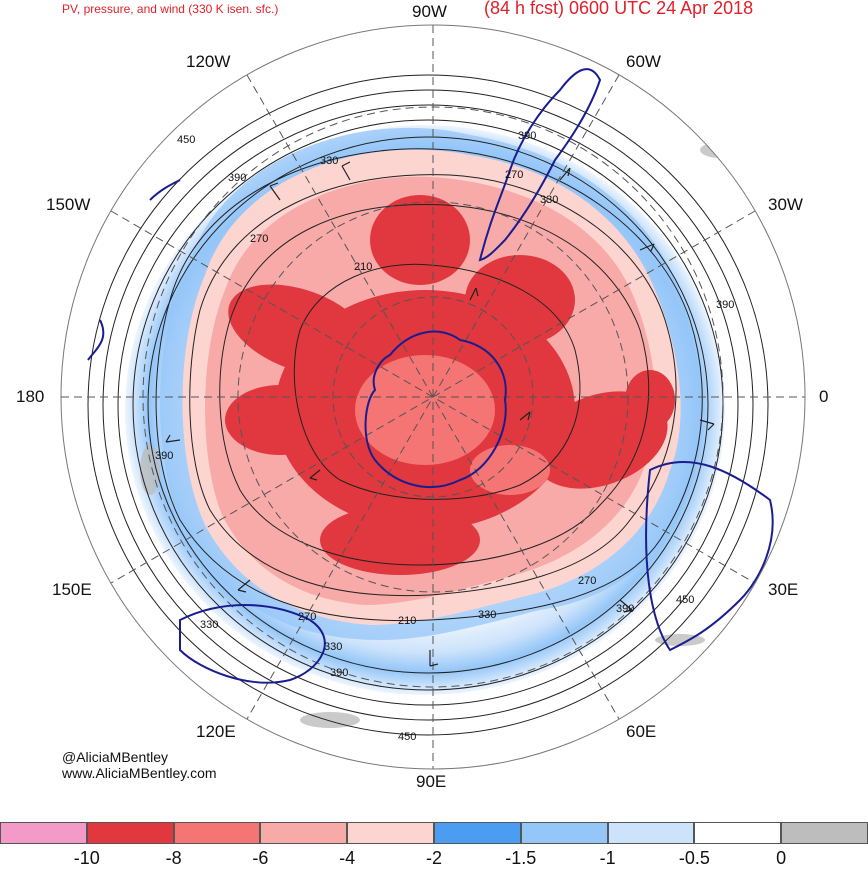  I want to click on colorbar-tick-label: -4, so click(347, 858).